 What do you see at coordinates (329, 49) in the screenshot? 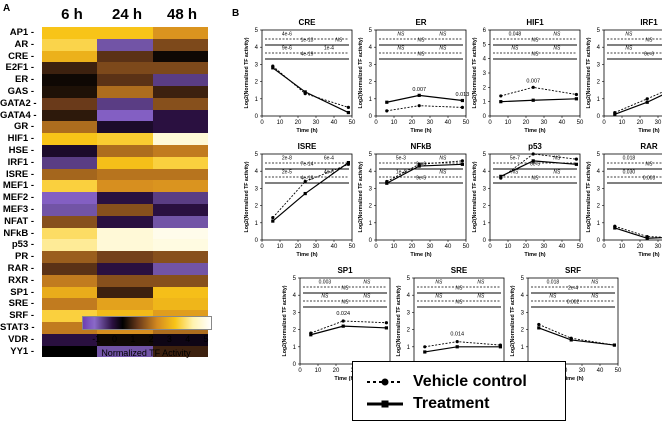
I see `significance-label: 1e-4` at bounding box center [329, 49].